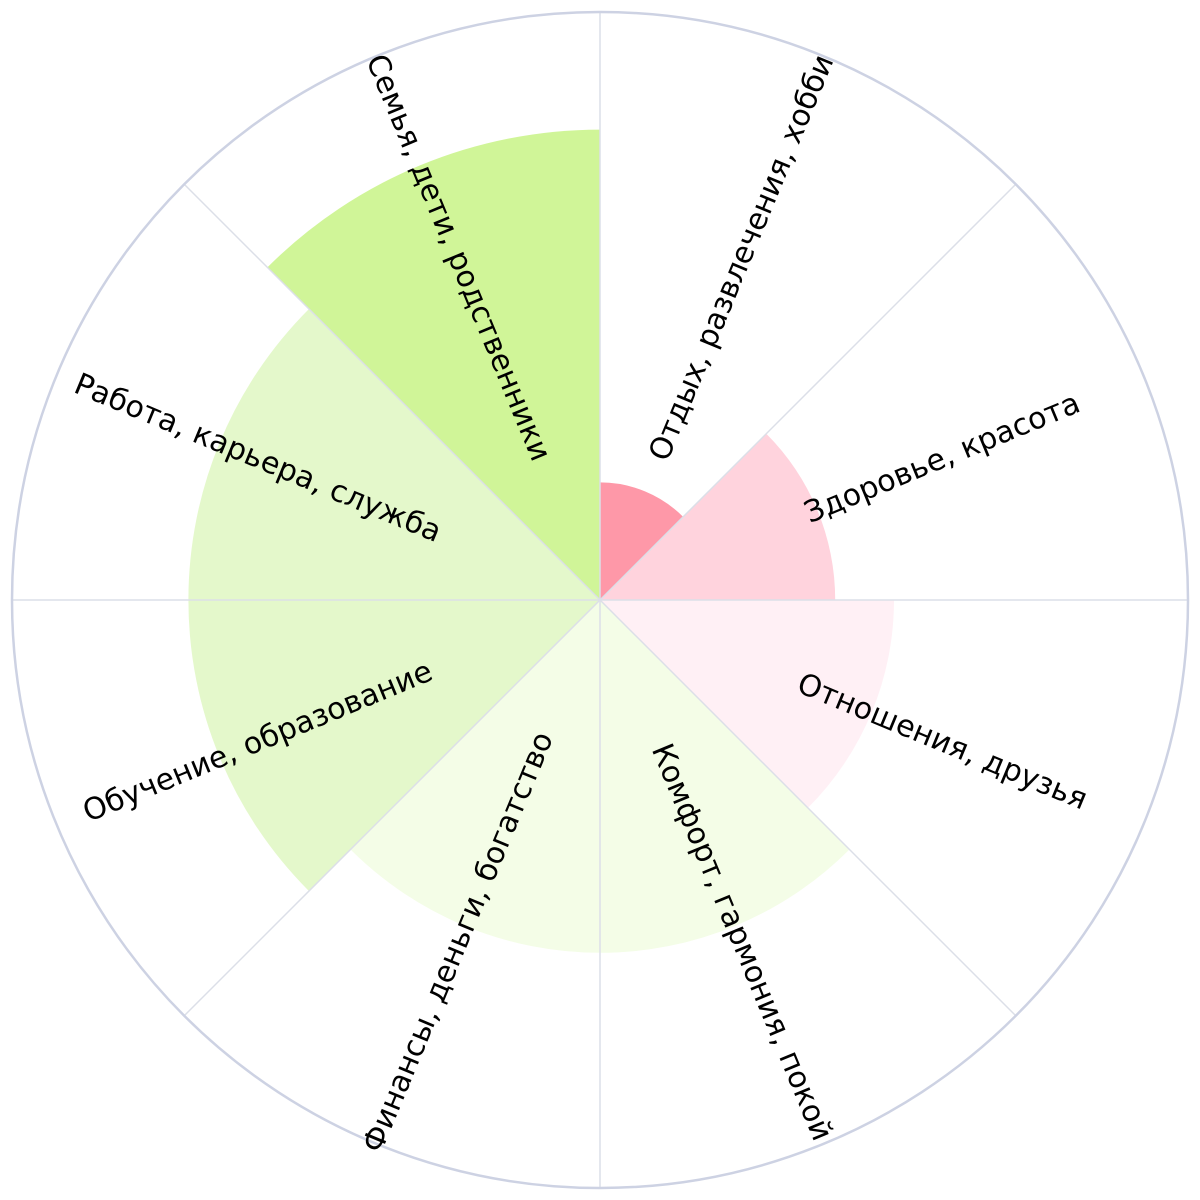  Describe the element at coordinates (741, 258) in the screenshot. I see `category-label-1: Отдых, развлечения, хобби` at that location.